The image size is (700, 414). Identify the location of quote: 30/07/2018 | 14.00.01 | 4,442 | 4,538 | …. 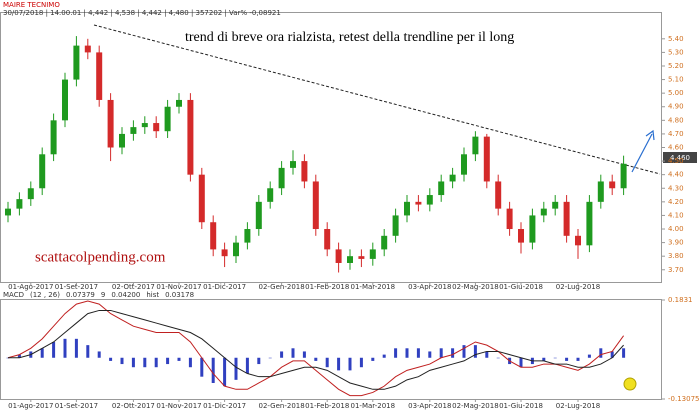
(142, 13).